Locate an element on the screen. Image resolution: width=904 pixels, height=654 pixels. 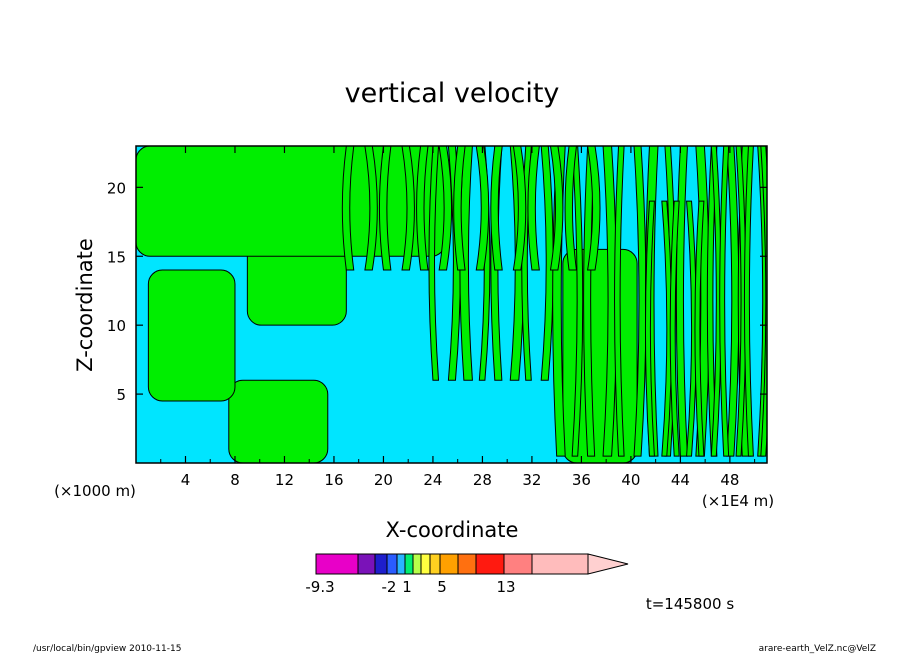
x-scale-label: (×1E4 m) is located at coordinates (738, 501).